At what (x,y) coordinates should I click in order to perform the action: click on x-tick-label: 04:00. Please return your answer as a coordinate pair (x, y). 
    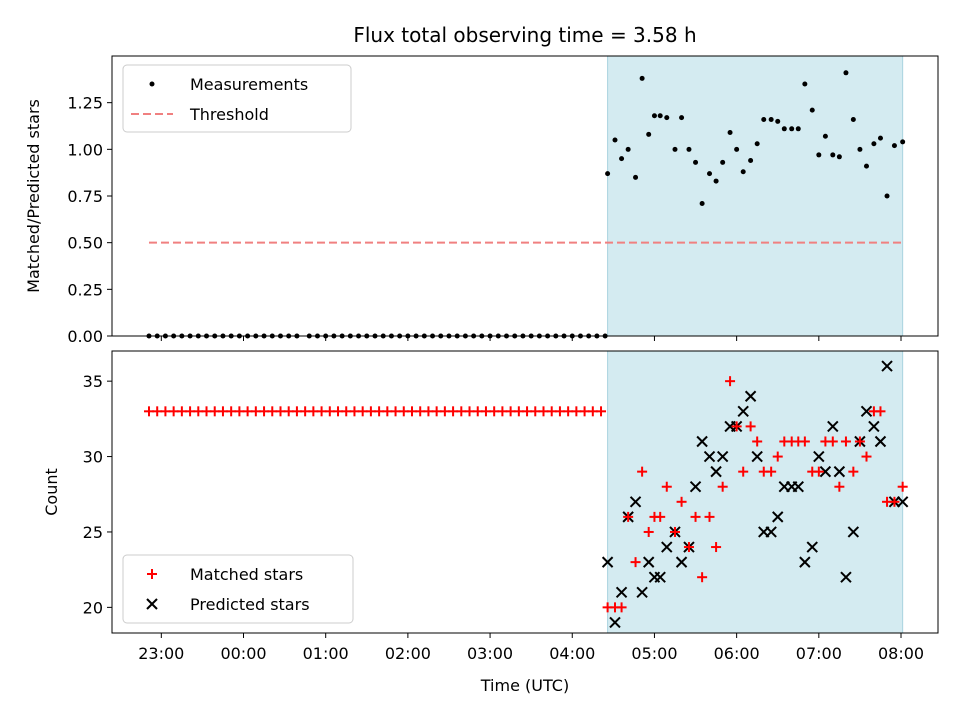
    Looking at the image, I should click on (572, 653).